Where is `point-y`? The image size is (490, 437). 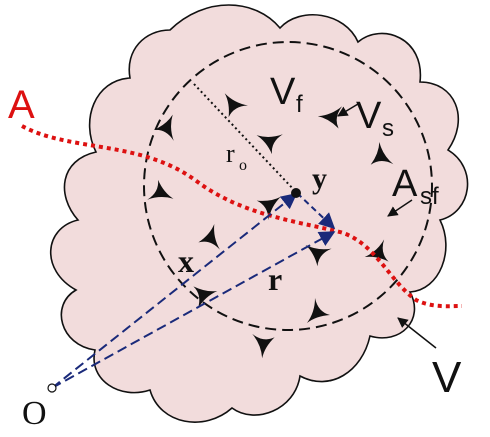
point-y is located at coordinates (296, 193).